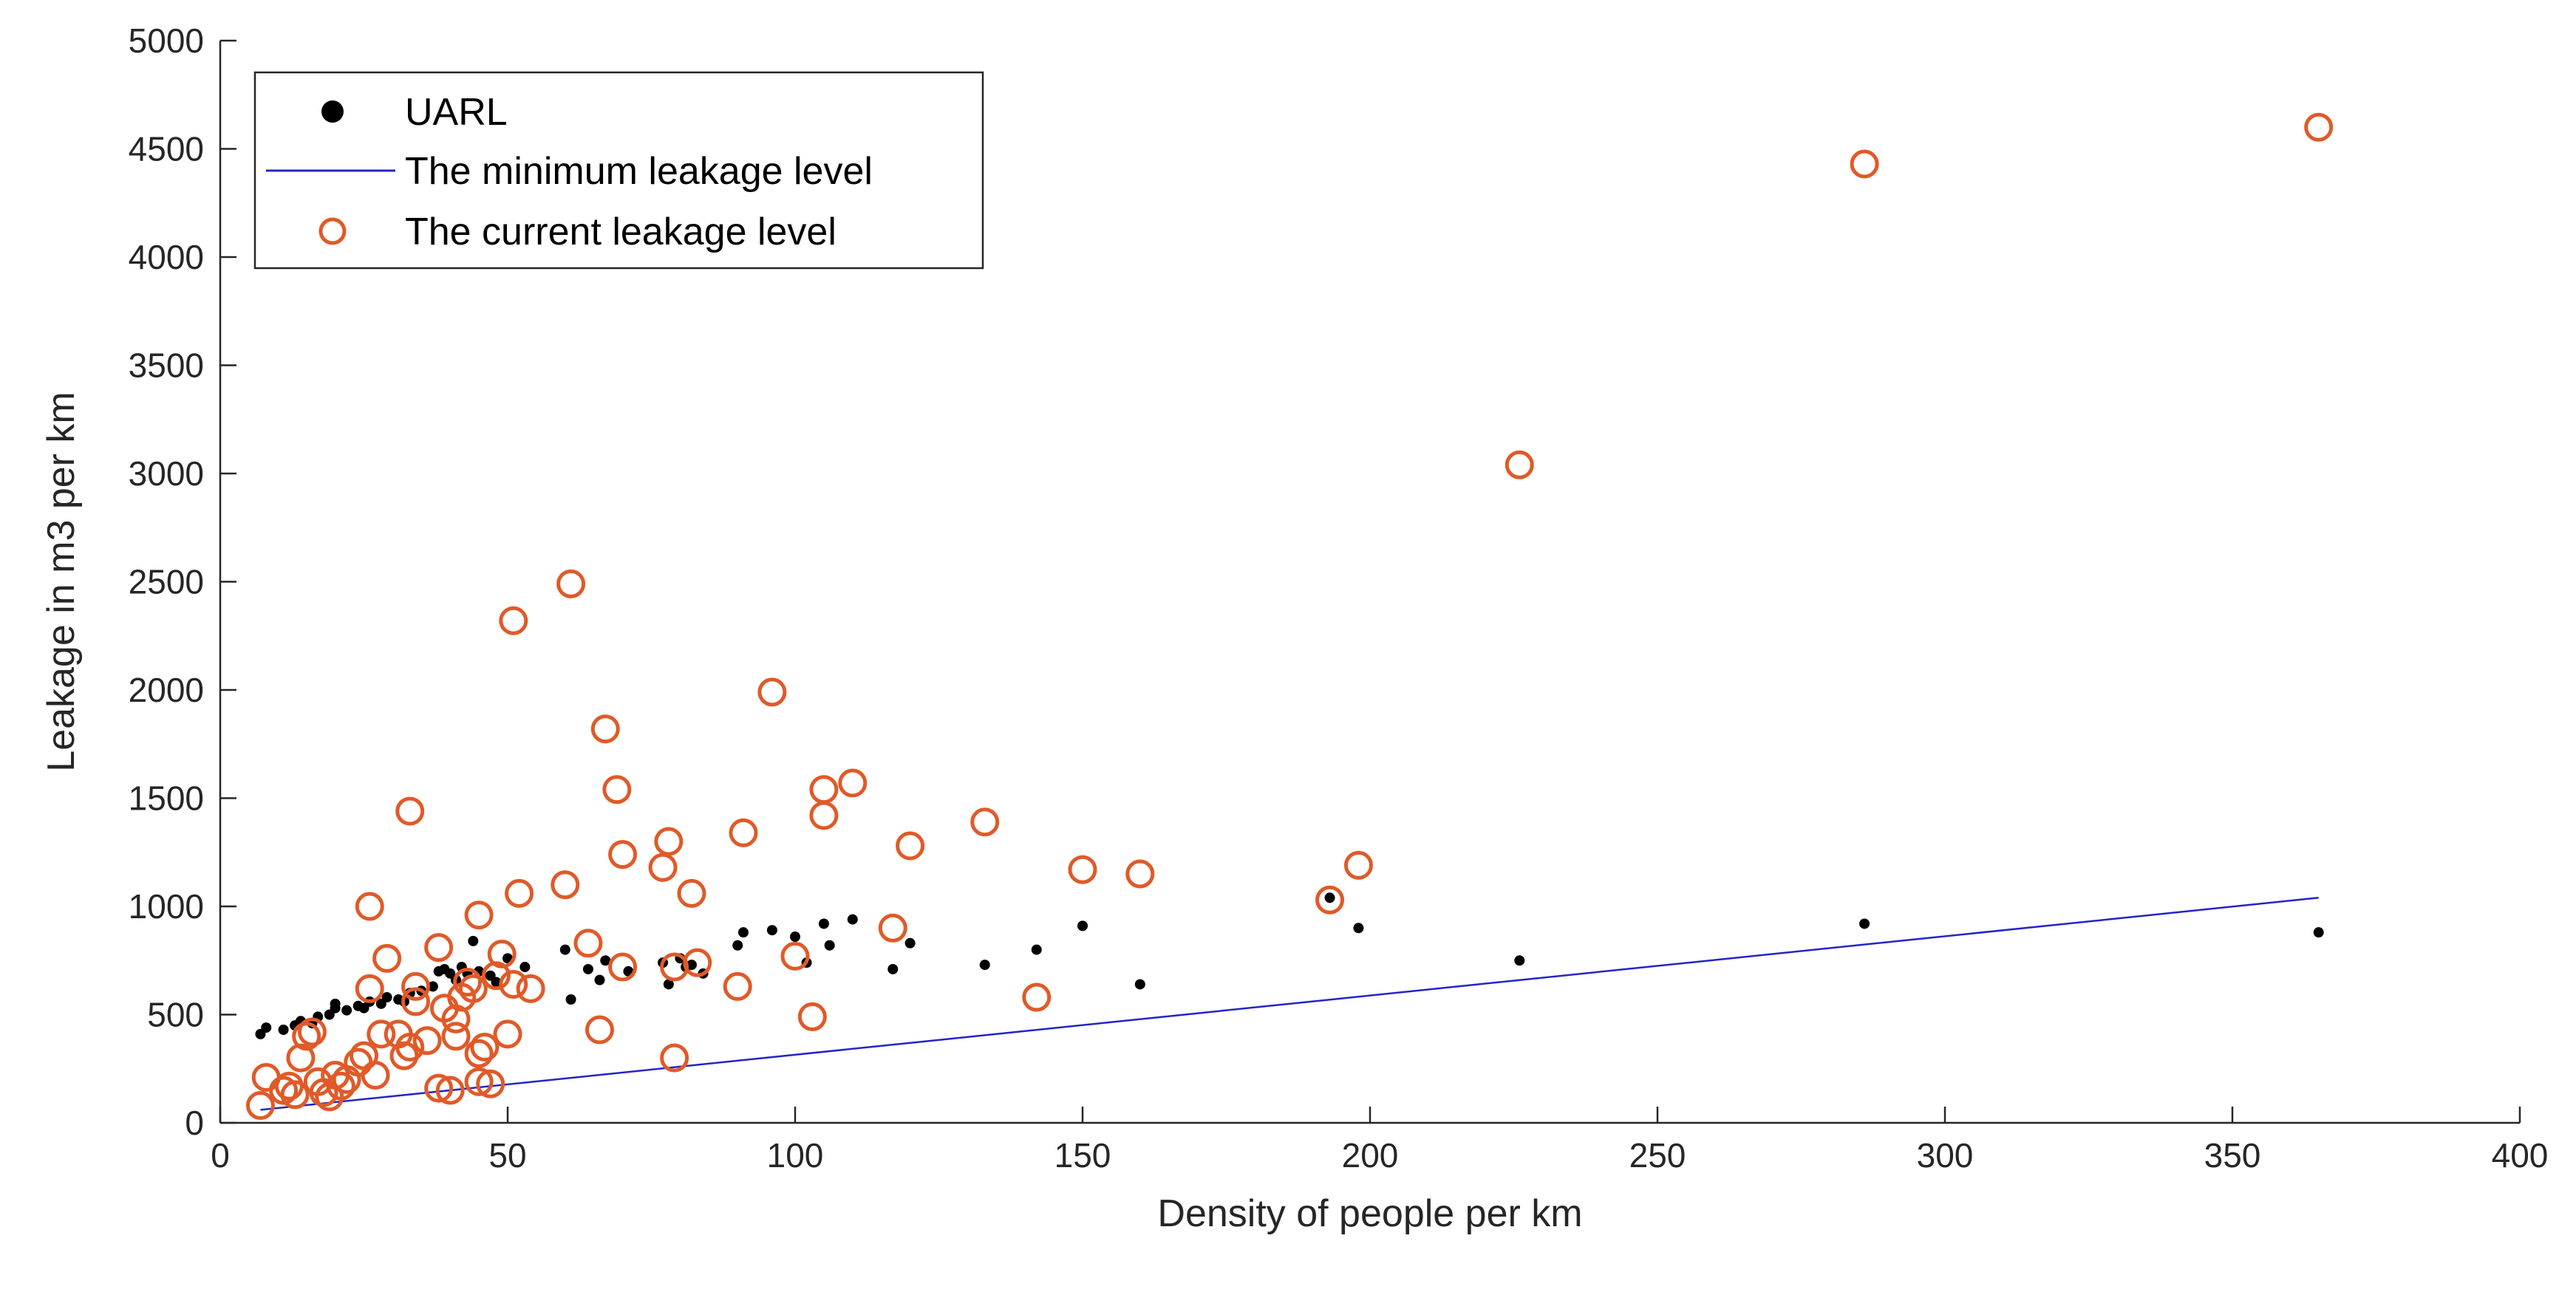 Image resolution: width=2576 pixels, height=1292 pixels. I want to click on x-tick-label: 150, so click(1082, 1155).